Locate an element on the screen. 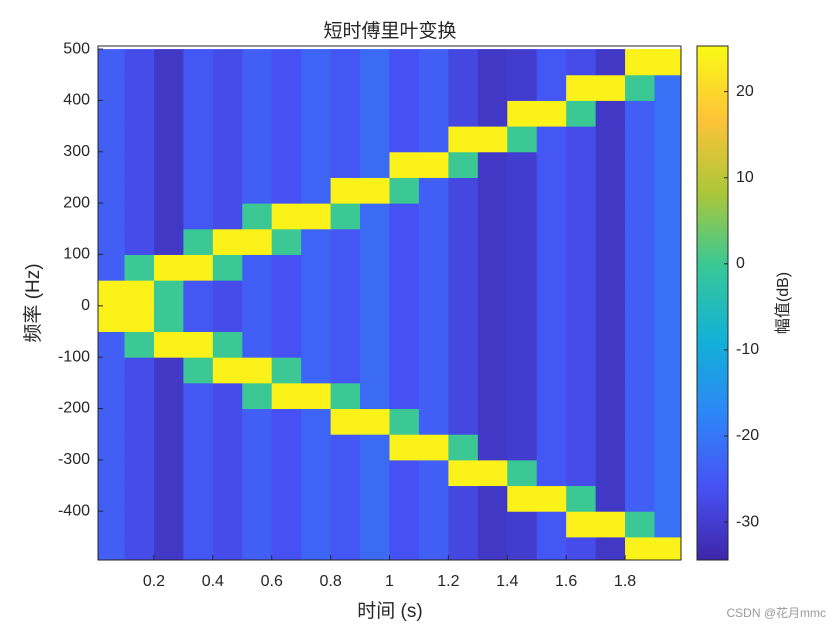 This screenshot has width=840, height=635. x-tick-label: 0.4 is located at coordinates (213, 581).